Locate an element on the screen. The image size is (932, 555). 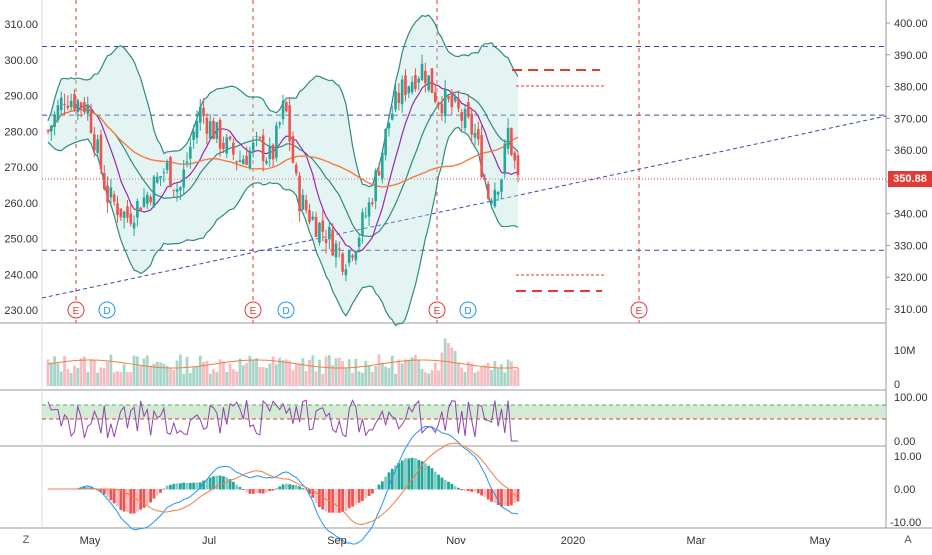
macd-tick: 10.00 is located at coordinates (908, 457).